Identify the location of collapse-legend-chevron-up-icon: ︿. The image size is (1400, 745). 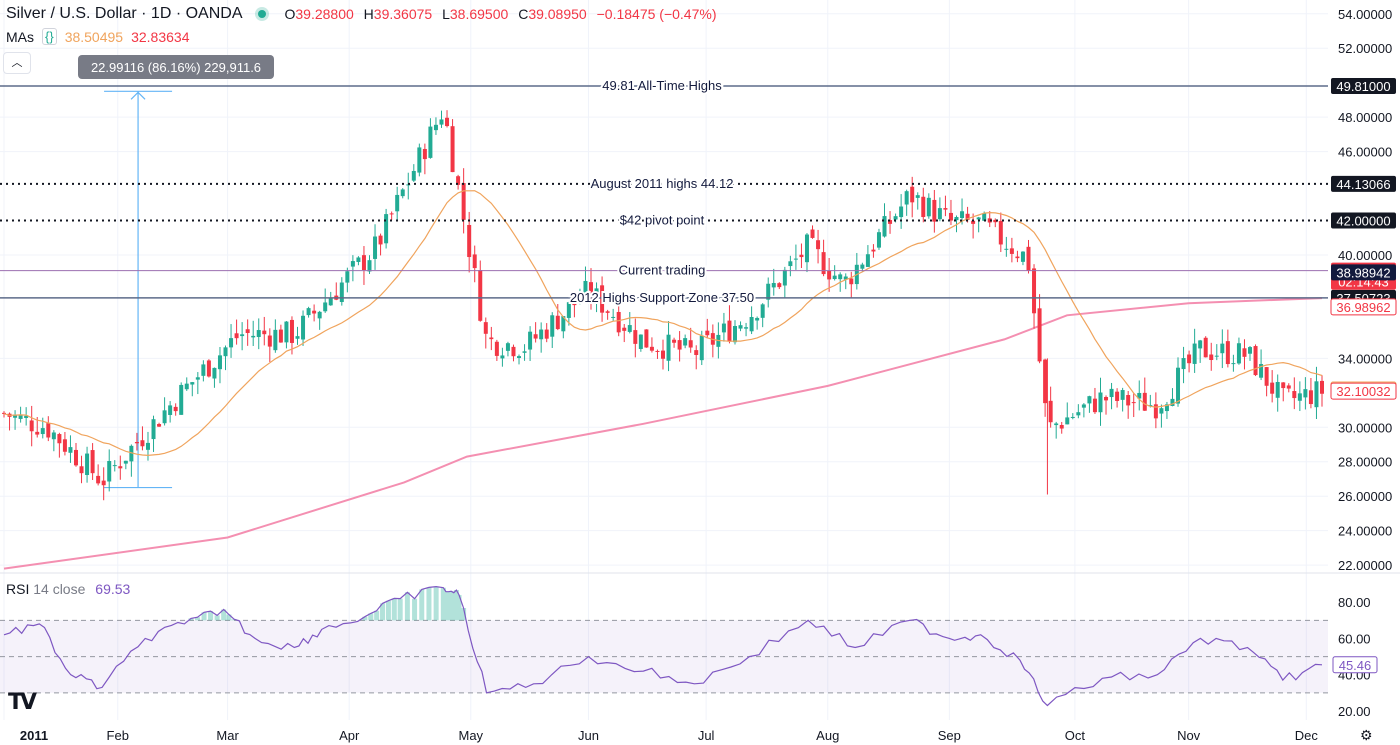
(17, 63).